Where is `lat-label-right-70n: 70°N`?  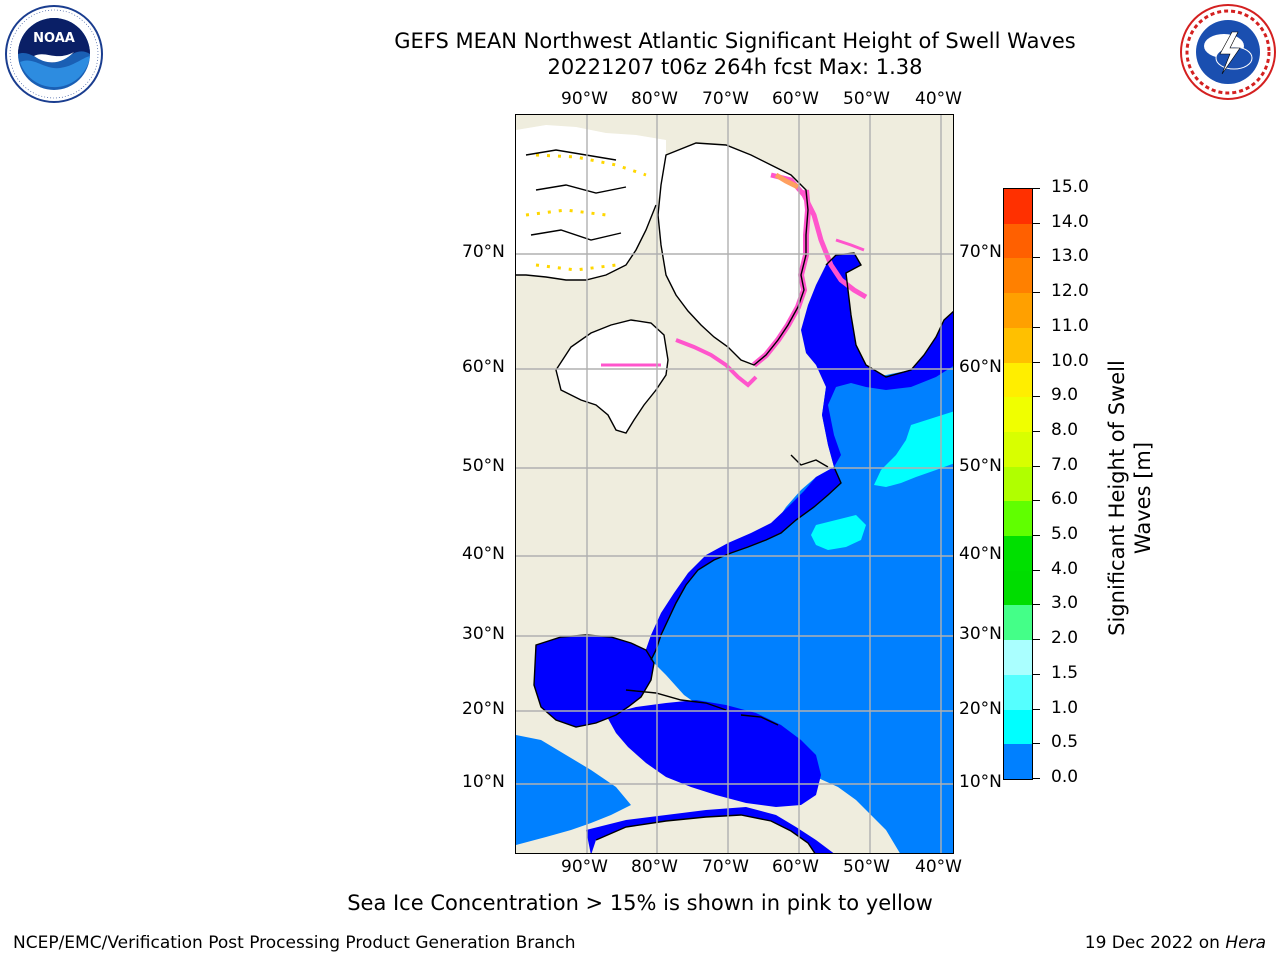
lat-label-right-70n: 70°N is located at coordinates (980, 252).